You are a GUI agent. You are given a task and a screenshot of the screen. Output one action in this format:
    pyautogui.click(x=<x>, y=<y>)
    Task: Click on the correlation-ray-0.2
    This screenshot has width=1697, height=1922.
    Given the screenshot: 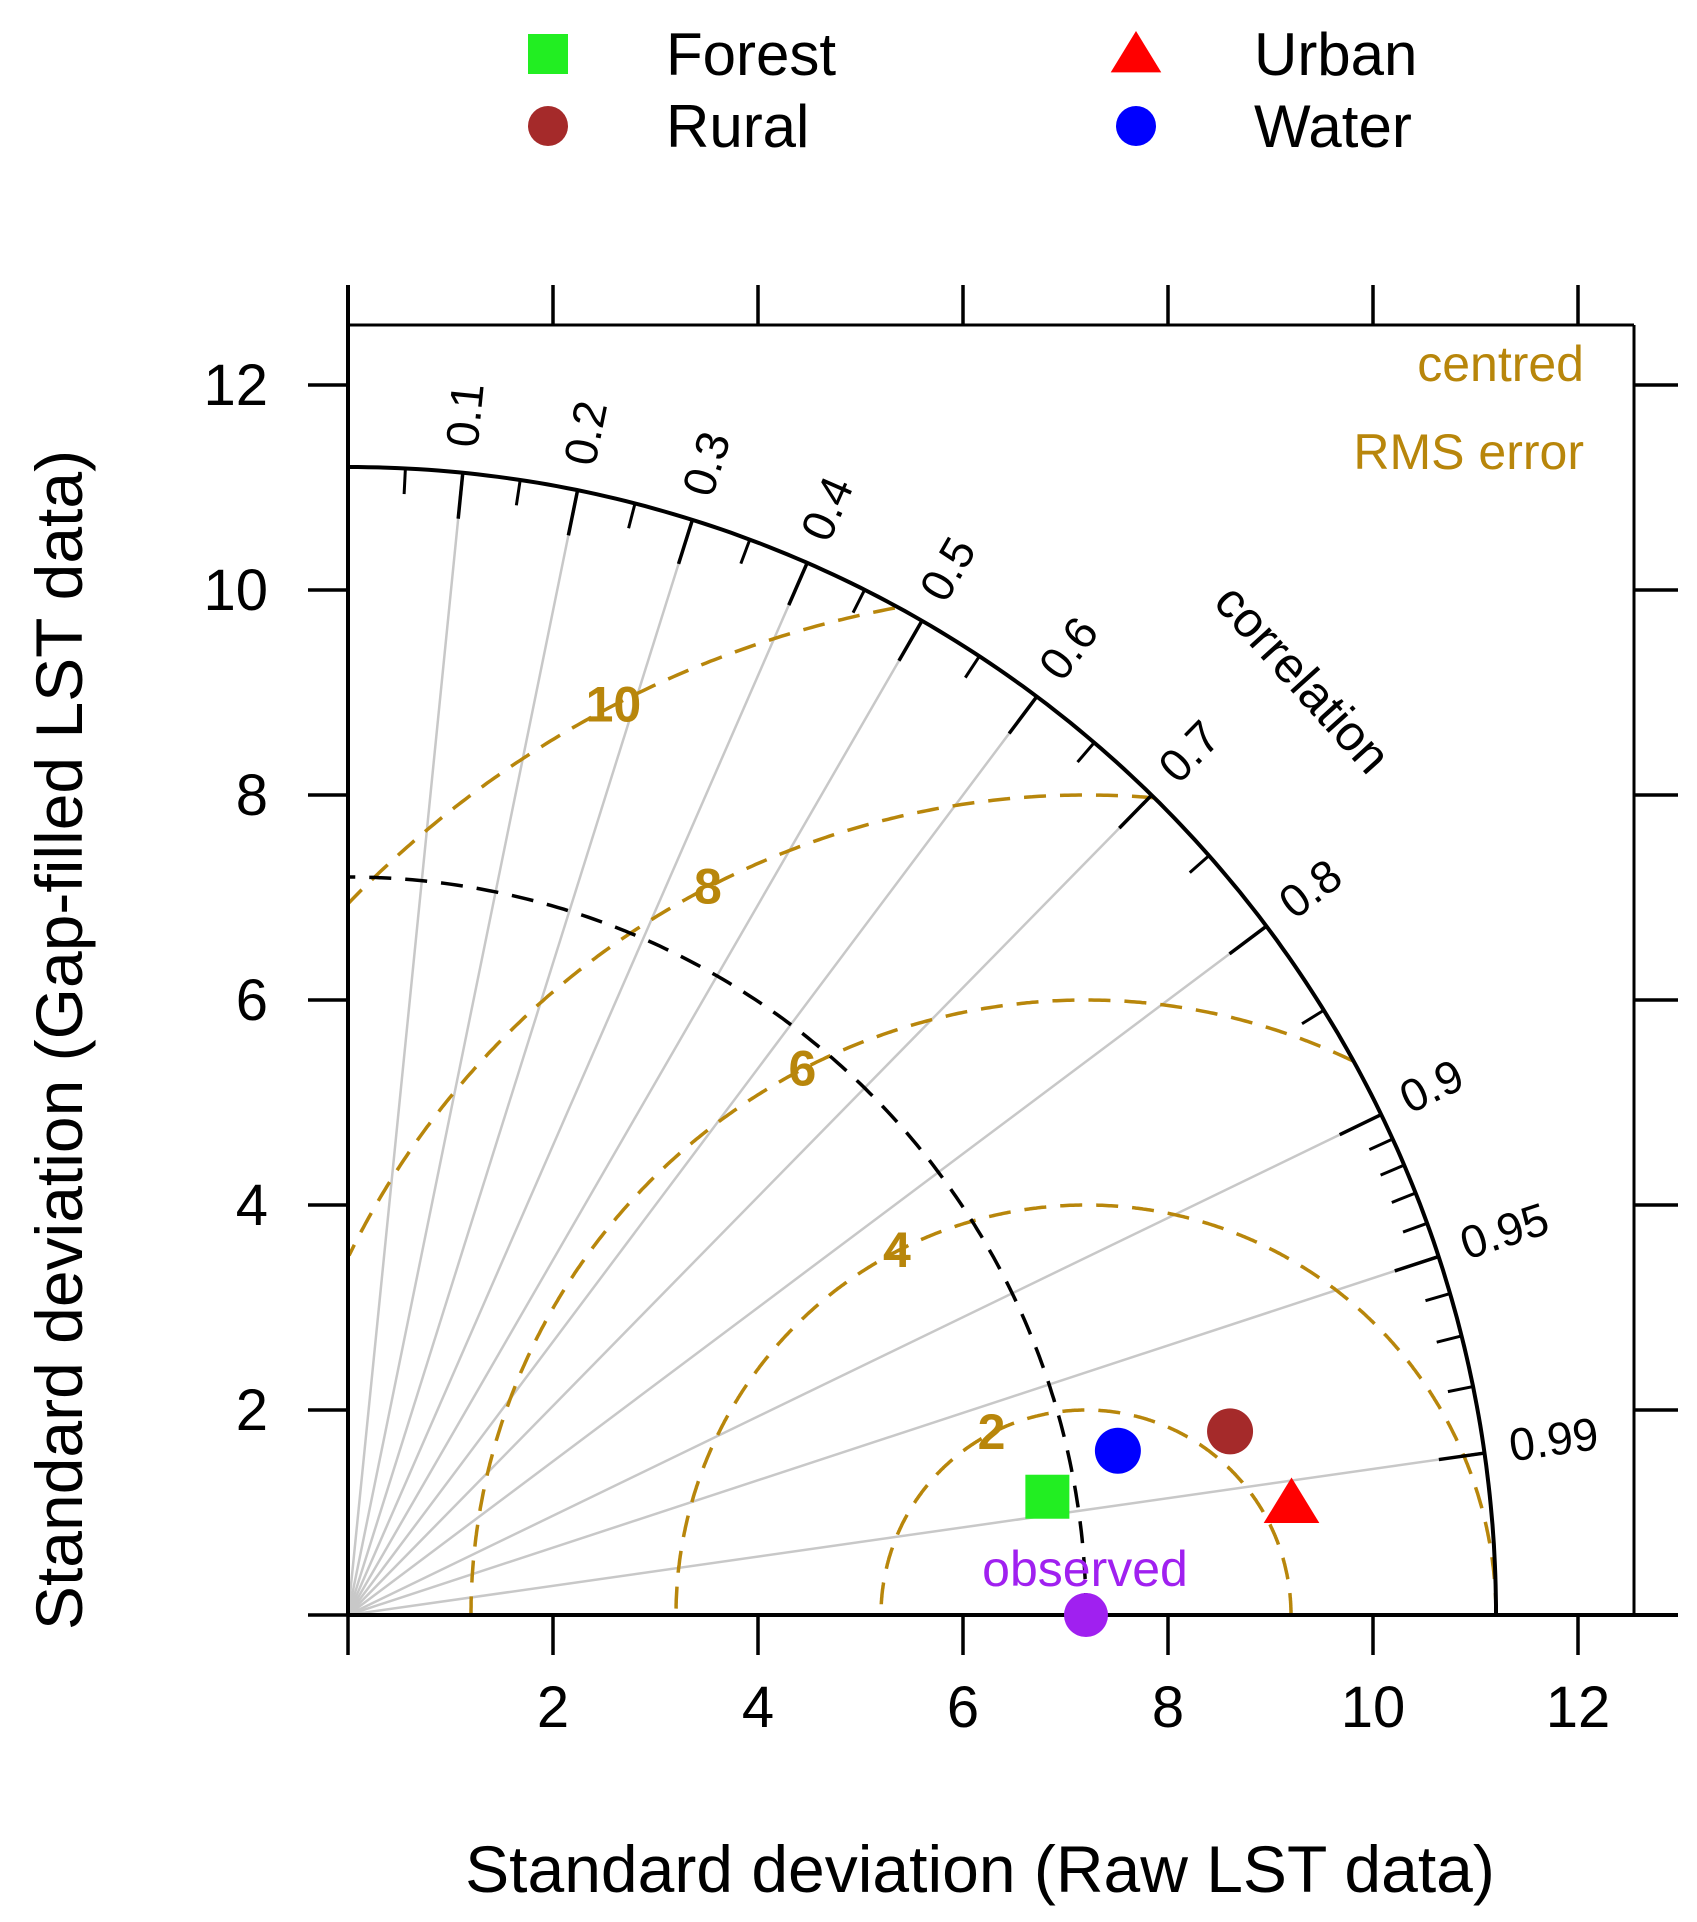 What is the action you would take?
    pyautogui.click(x=462, y=1052)
    